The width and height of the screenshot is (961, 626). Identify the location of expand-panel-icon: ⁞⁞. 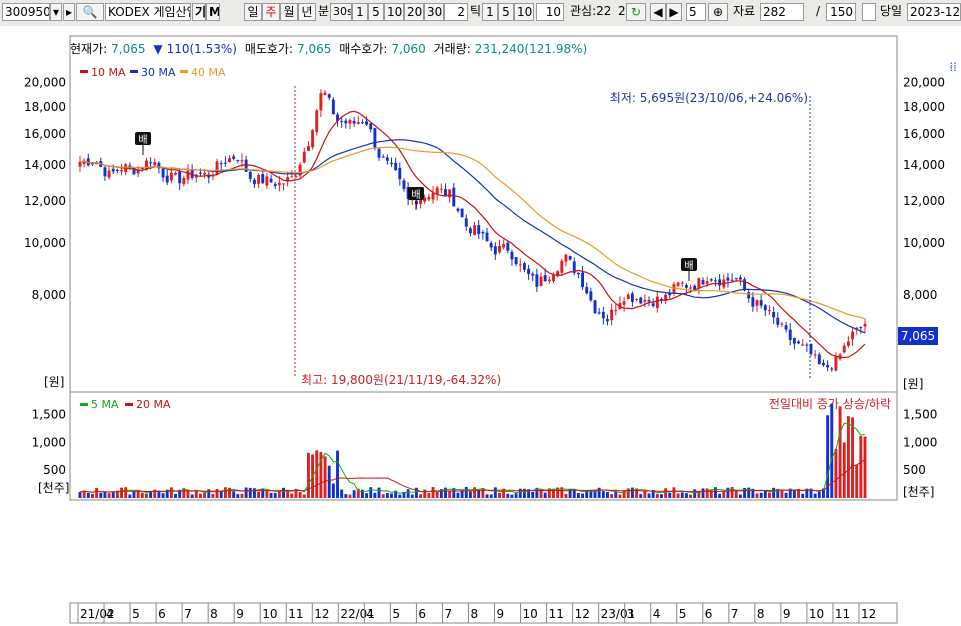
(953, 67).